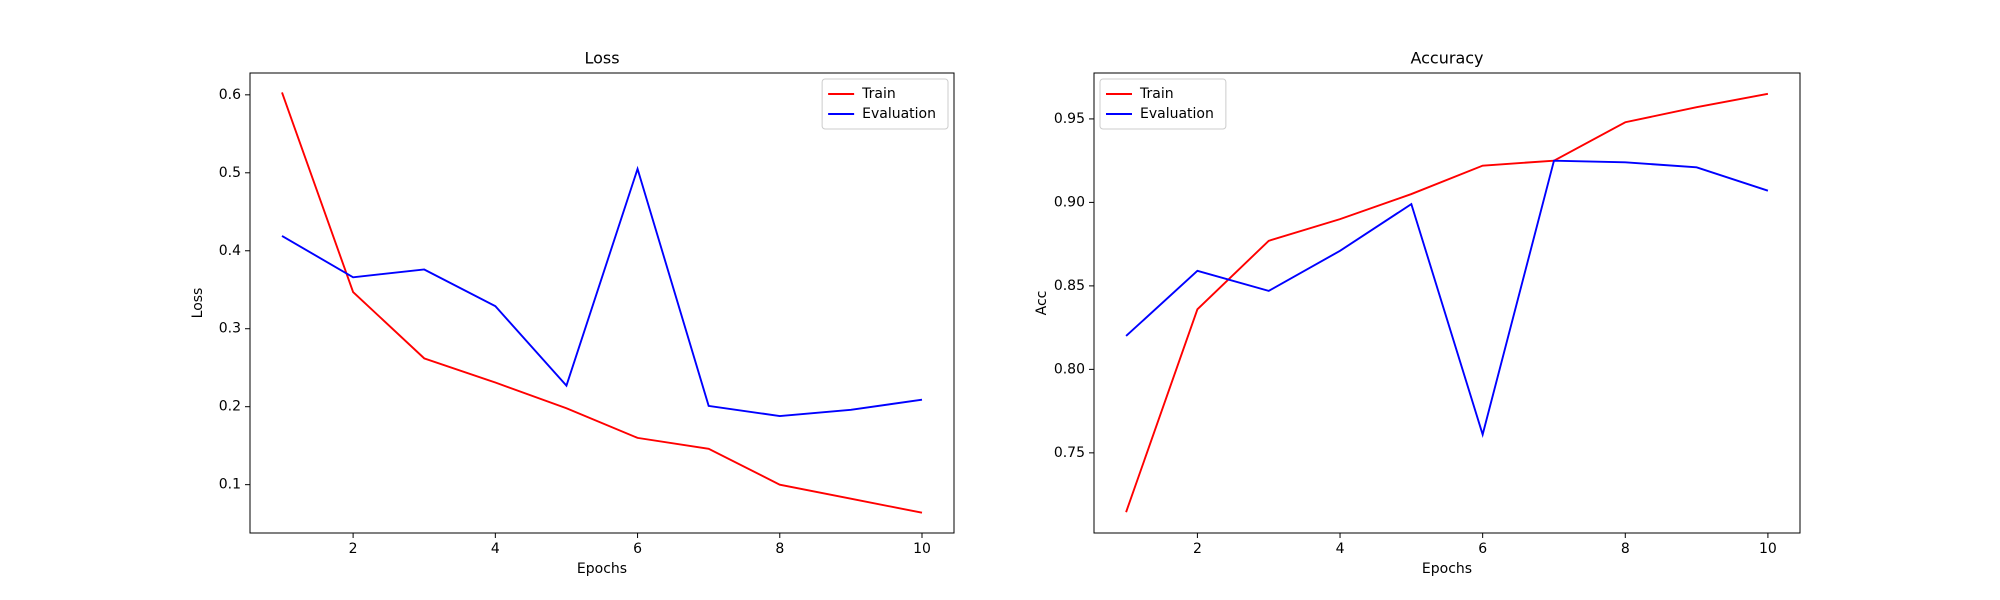 This screenshot has width=2000, height=600. What do you see at coordinates (230, 95) in the screenshot?
I see `y-tick-label: 0.6` at bounding box center [230, 95].